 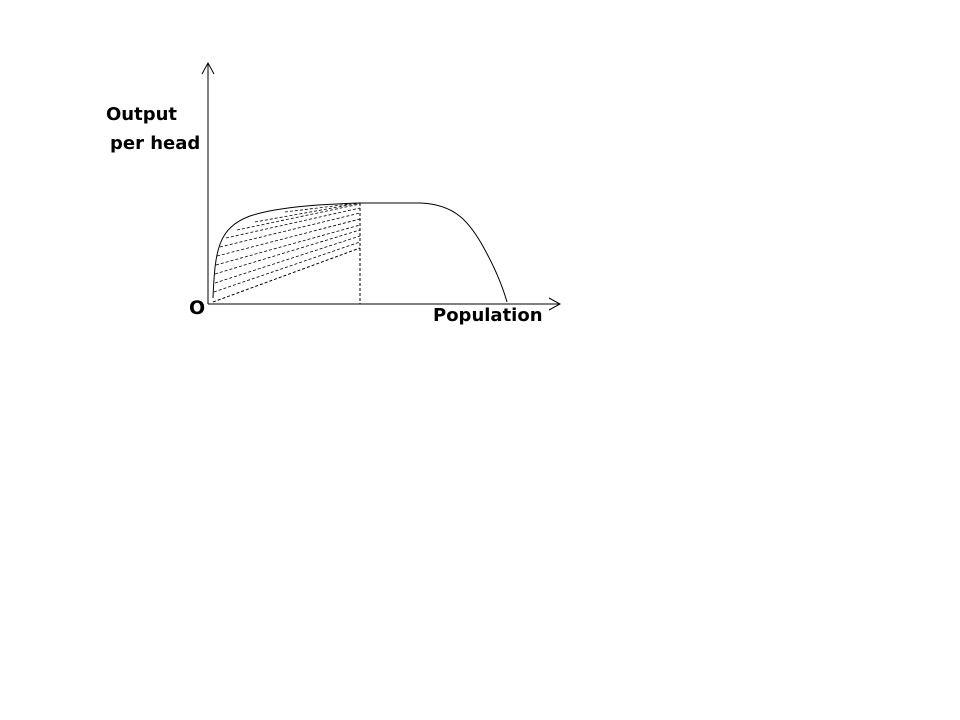 I want to click on y-axis-label-line1: Output, so click(x=142, y=114).